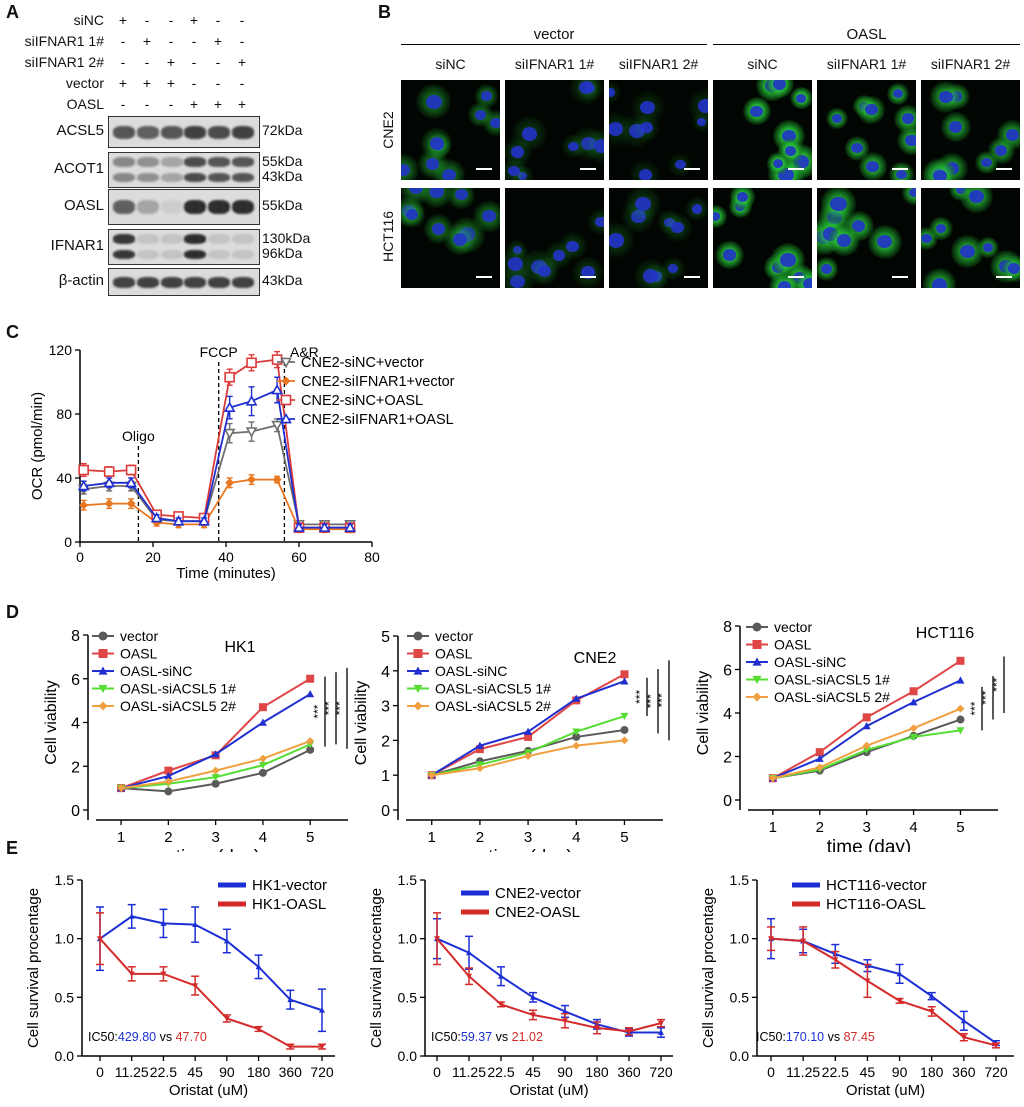 This screenshot has width=1024, height=1107. I want to click on legend-label: OASL-siACSL5 2#, so click(832, 697).